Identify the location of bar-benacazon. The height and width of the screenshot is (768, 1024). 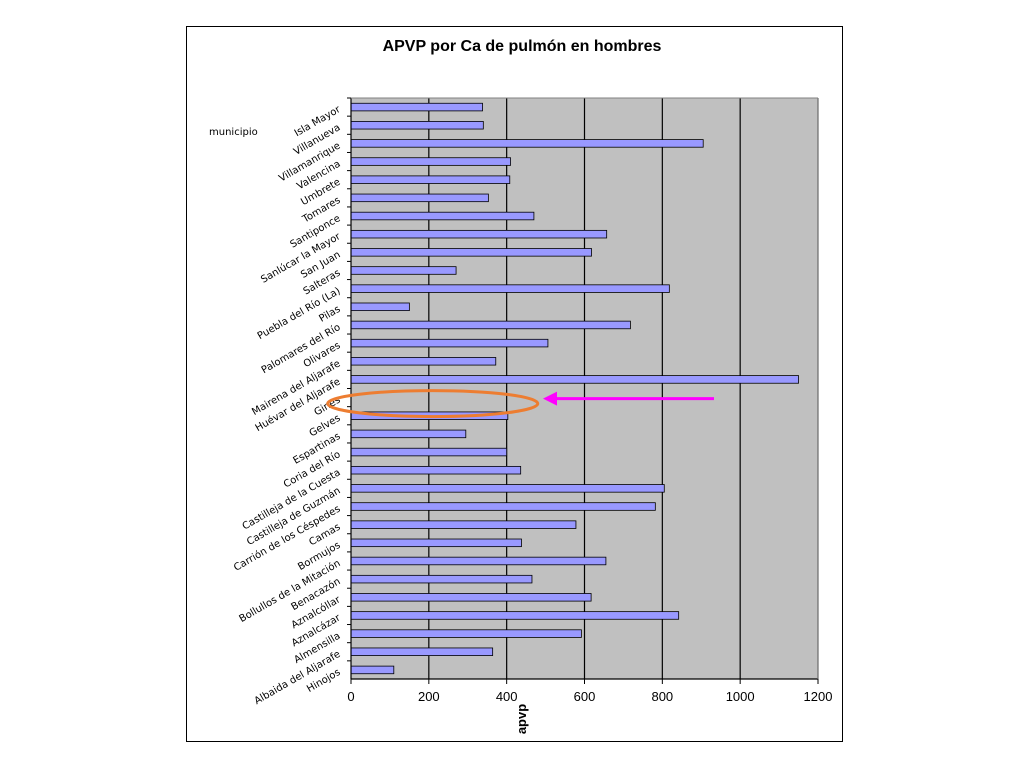
(441, 579).